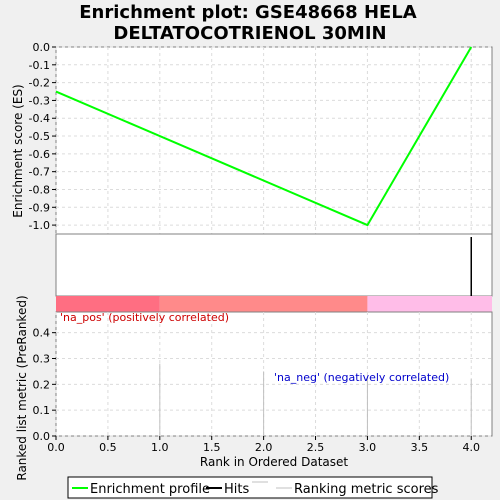  What do you see at coordinates (144, 317) in the screenshot?
I see `pos-label: 'na_pos' (positively correlated)` at bounding box center [144, 317].